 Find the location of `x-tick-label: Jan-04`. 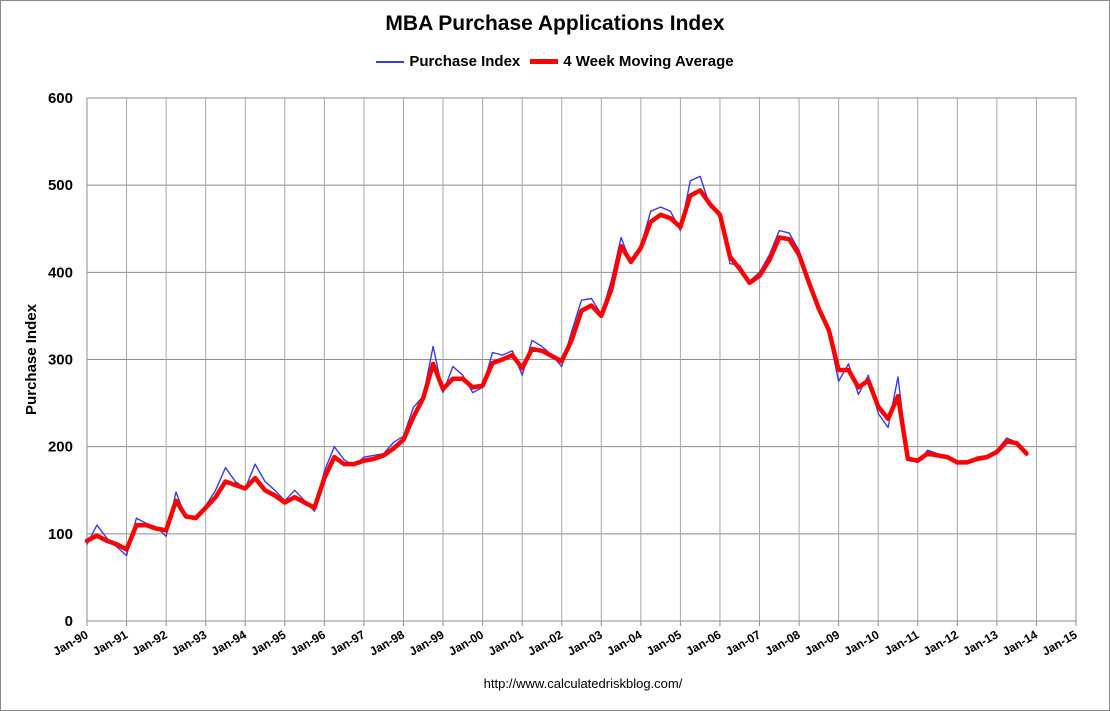

x-tick-label: Jan-04 is located at coordinates (624, 642).